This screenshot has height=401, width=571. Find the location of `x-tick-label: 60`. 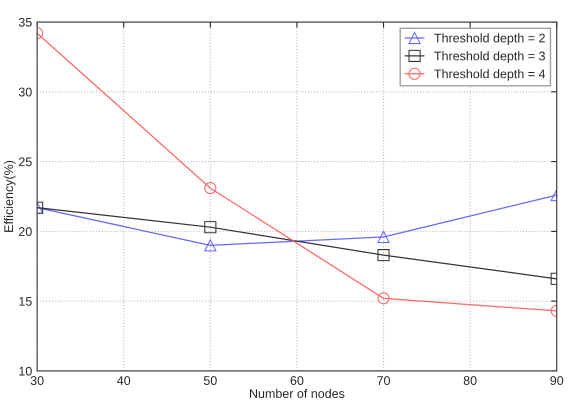

x-tick-label: 60 is located at coordinates (297, 380).